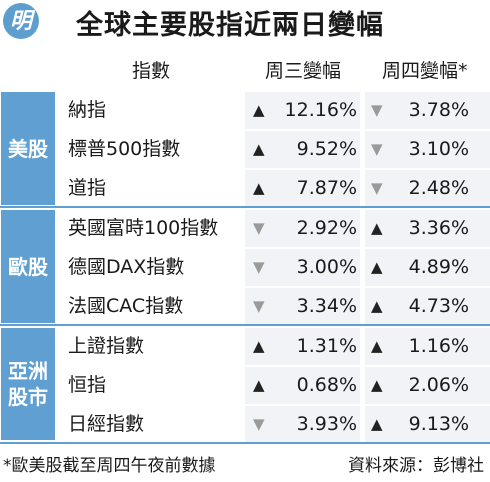 This screenshot has height=482, width=490. I want to click on page-title: 全球主要股指近兩日變幅, so click(230, 25).